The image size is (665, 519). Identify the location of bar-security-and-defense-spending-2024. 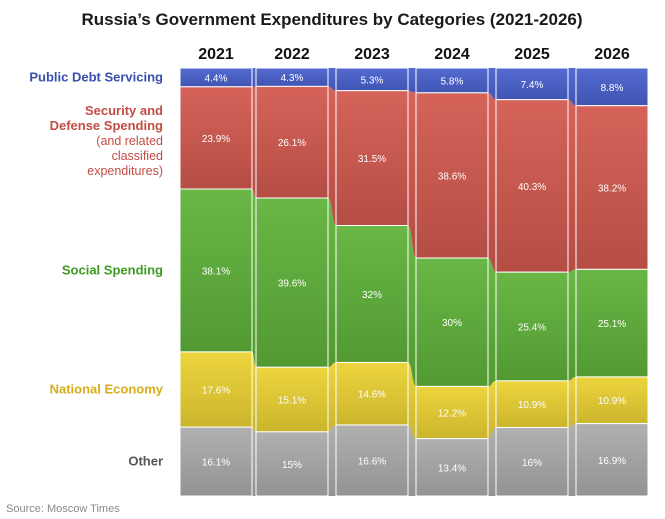
(452, 175).